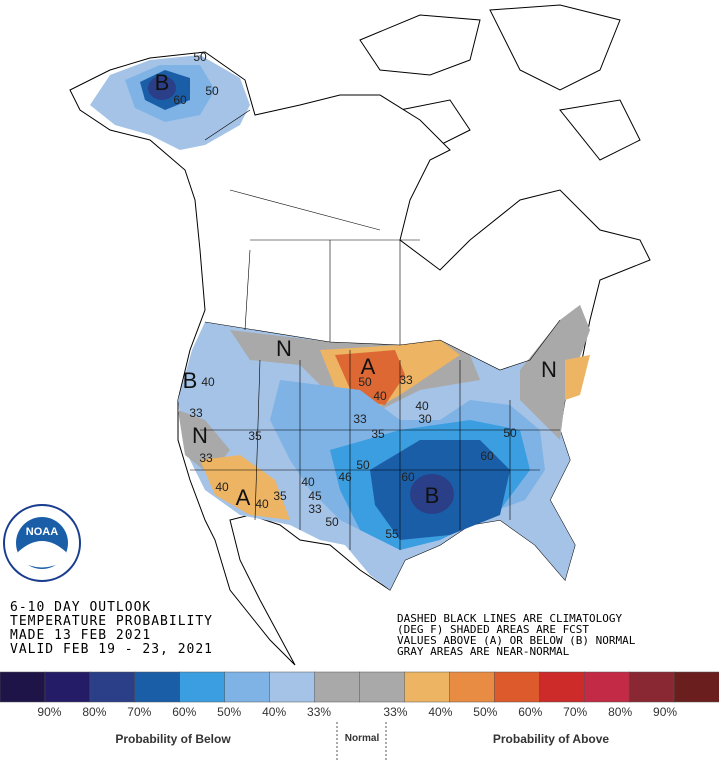 The height and width of the screenshot is (760, 719). Describe the element at coordinates (392, 534) in the screenshot. I see `contour-label: 55` at that location.